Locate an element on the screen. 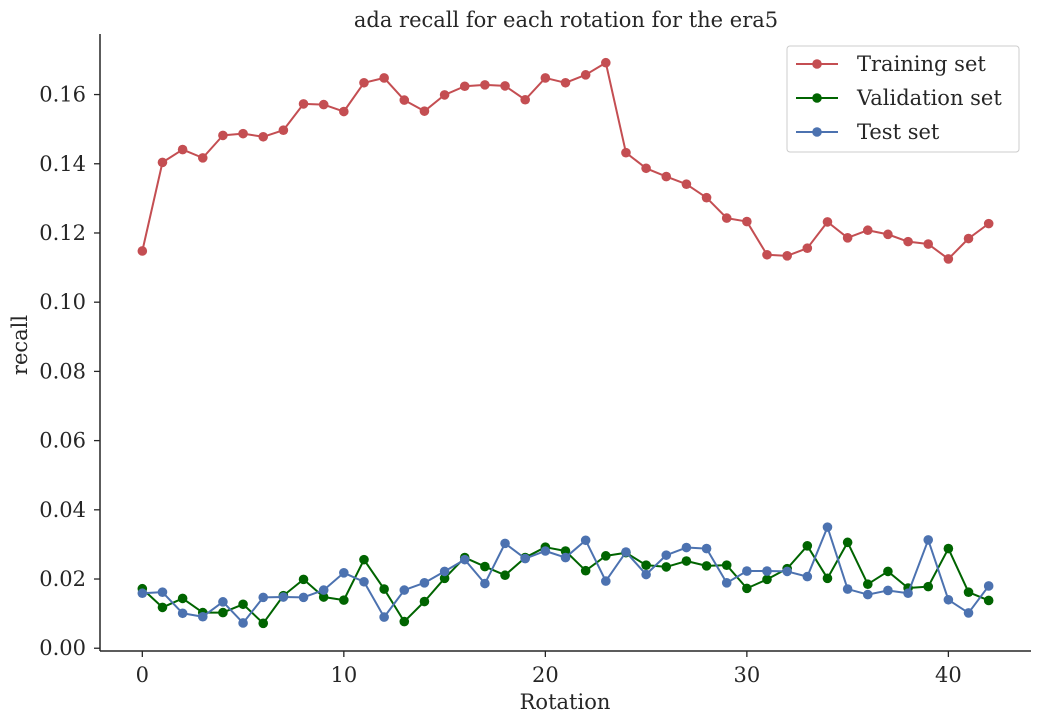 The height and width of the screenshot is (724, 1040). legend-item: Training set is located at coordinates (891, 64).